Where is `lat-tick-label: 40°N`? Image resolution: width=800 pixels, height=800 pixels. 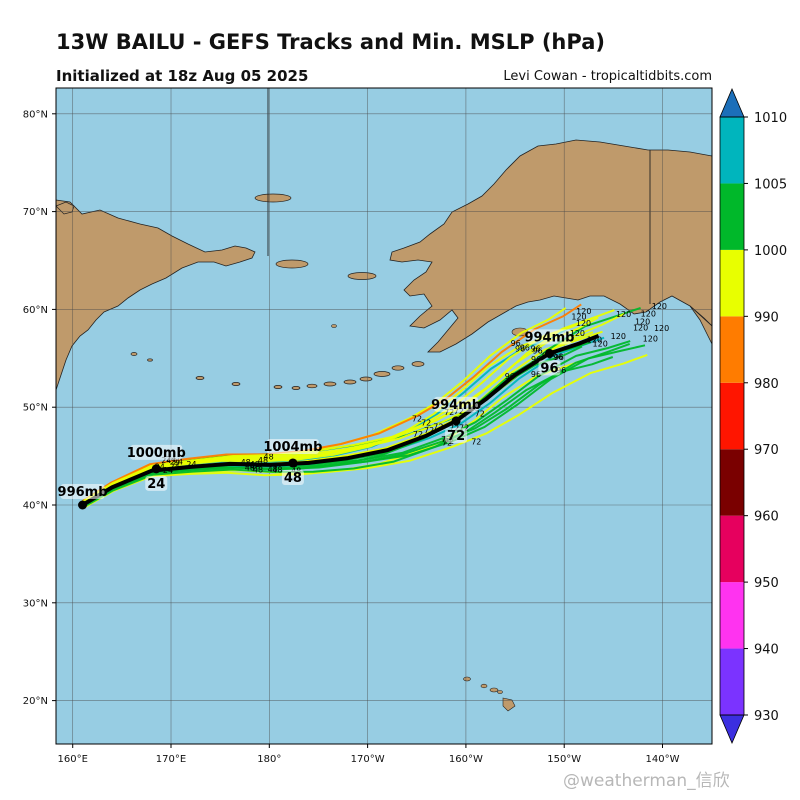
lat-tick-label: 40°N is located at coordinates (35, 506).